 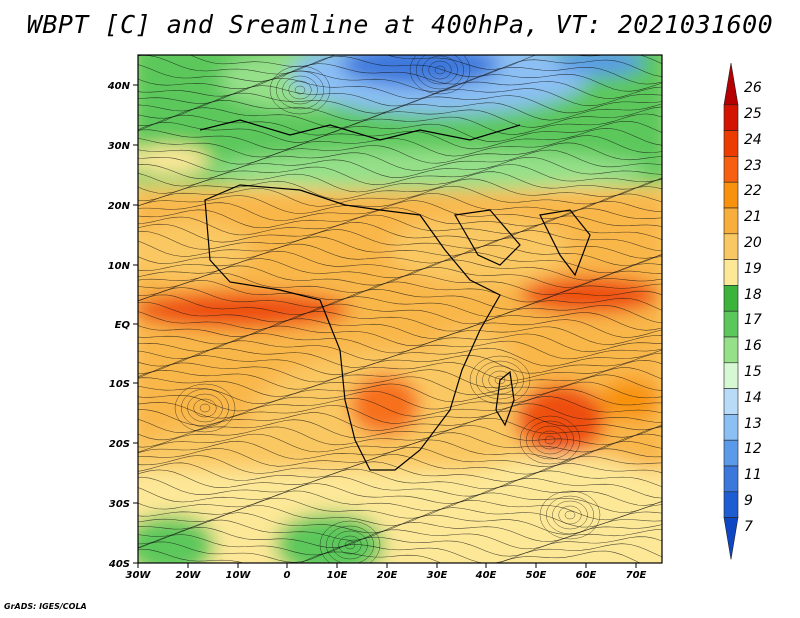 I want to click on colorbar-label: 16, so click(x=753, y=346).